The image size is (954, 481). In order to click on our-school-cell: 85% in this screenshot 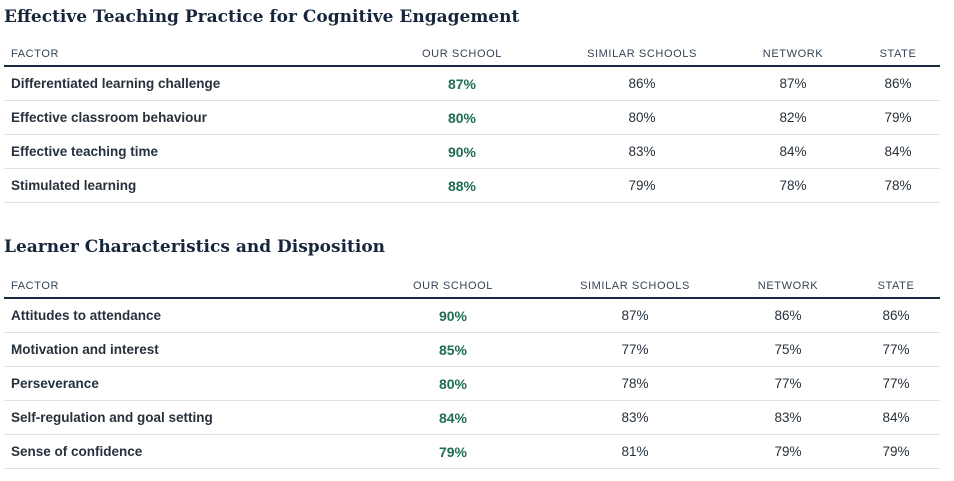, I will do `click(453, 349)`.